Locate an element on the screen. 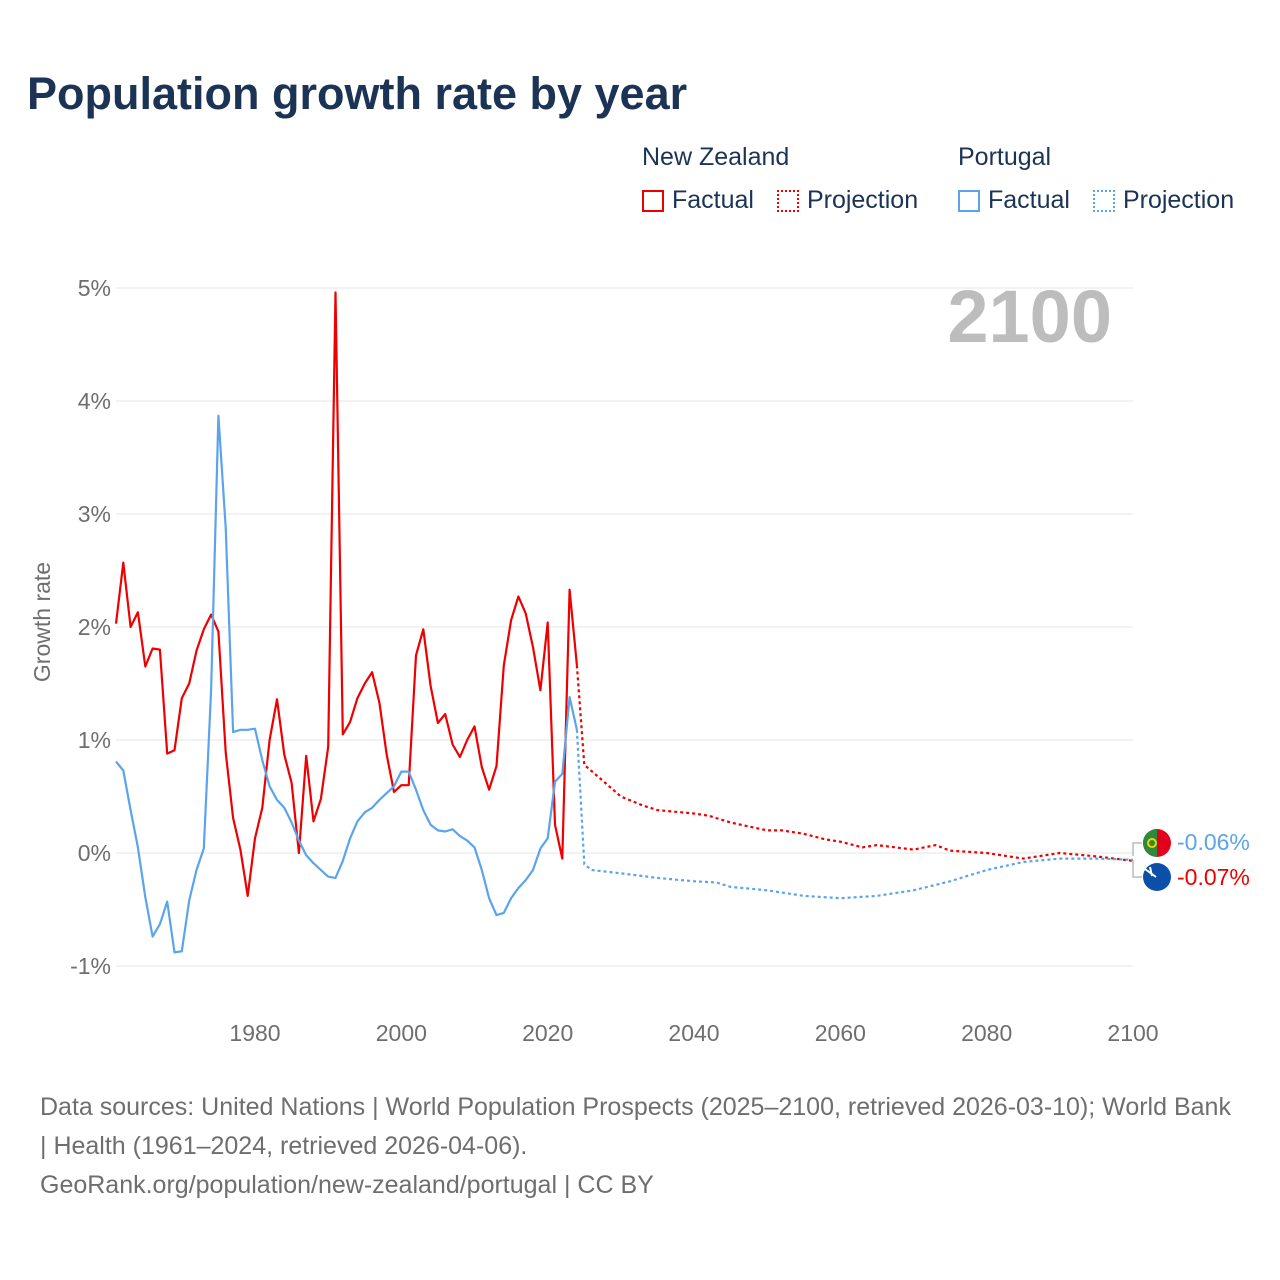  legend-item-pt-projection: Projection is located at coordinates (1163, 200).